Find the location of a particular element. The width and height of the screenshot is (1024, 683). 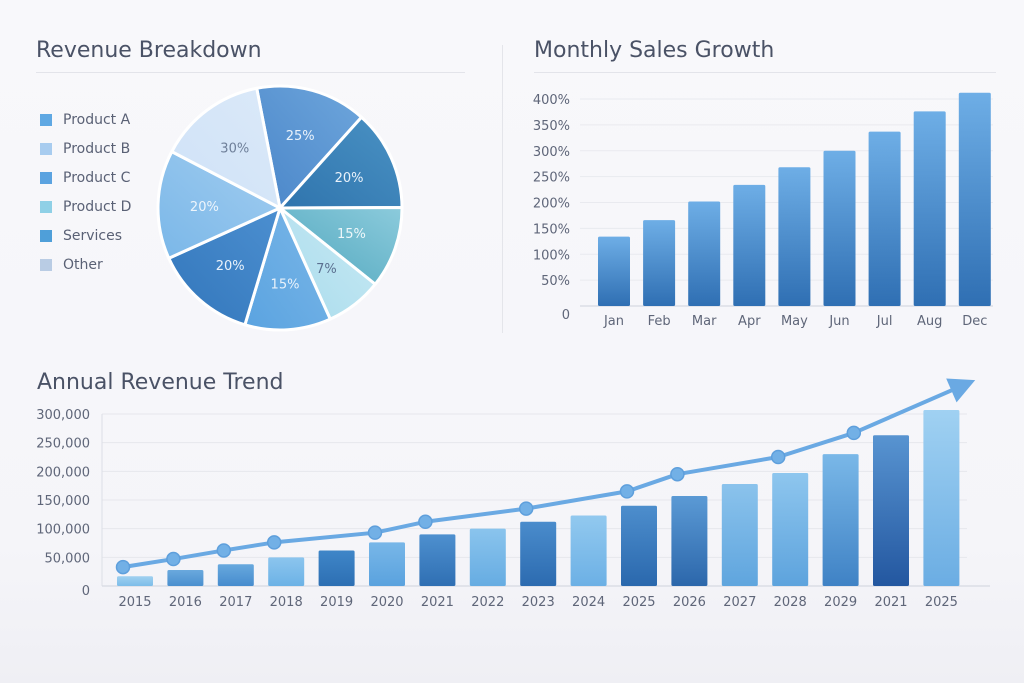

legend-label: Product A is located at coordinates (97, 119).